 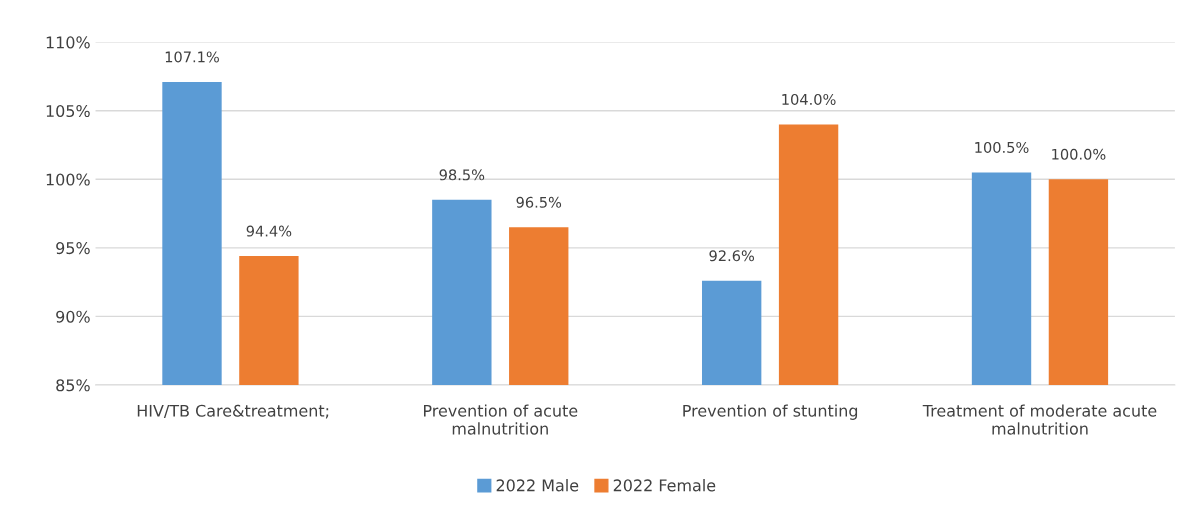 I want to click on x-tick-label: HIV/TB Care&treatment, so click(x=231, y=411).